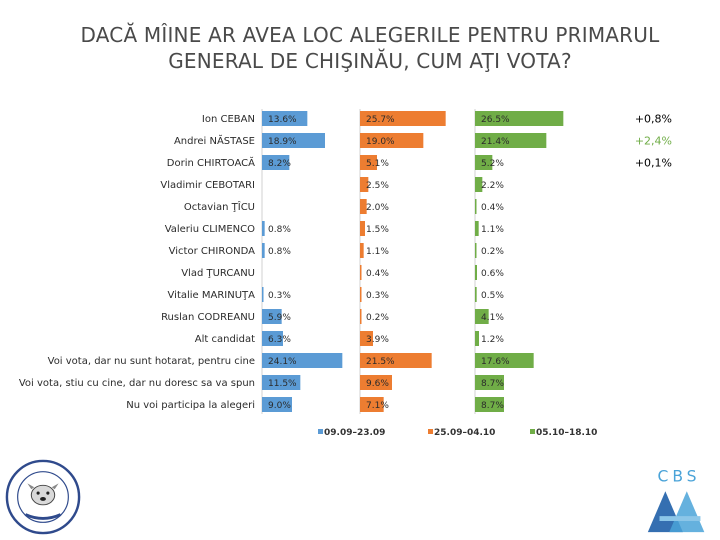  Describe the element at coordinates (380, 120) in the screenshot. I see `value-label: 25.7%` at that location.